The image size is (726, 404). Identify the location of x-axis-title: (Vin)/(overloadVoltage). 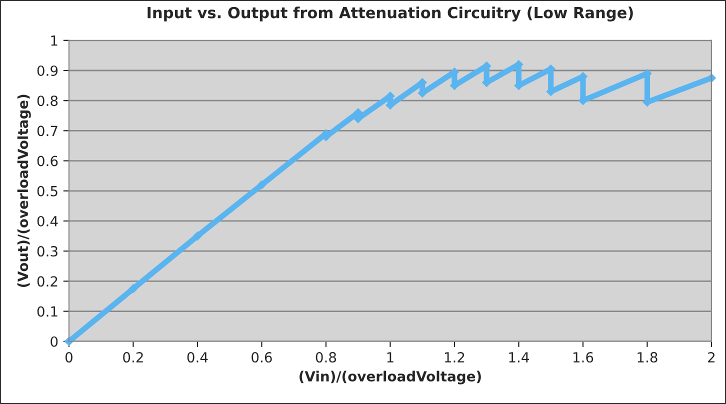
(390, 377).